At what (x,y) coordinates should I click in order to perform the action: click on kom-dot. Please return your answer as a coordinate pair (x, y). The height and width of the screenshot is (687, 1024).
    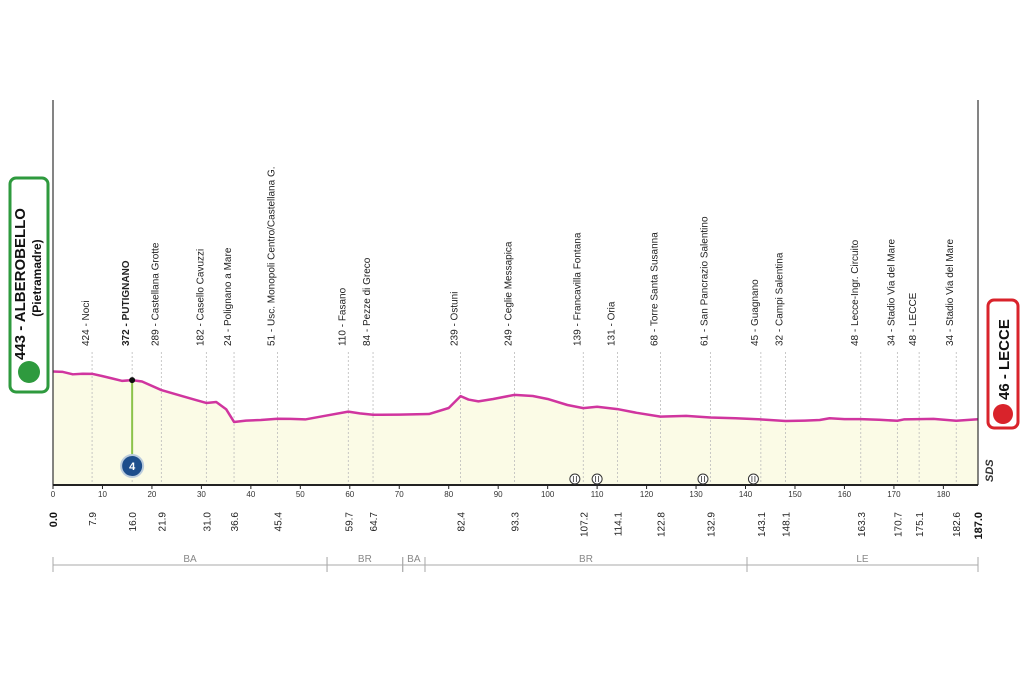
    Looking at the image, I should click on (132, 380).